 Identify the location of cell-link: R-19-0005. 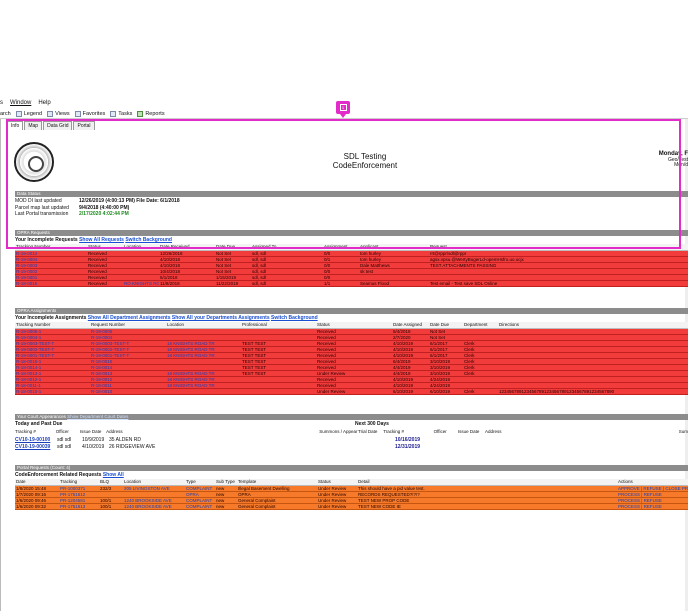
(102, 331).